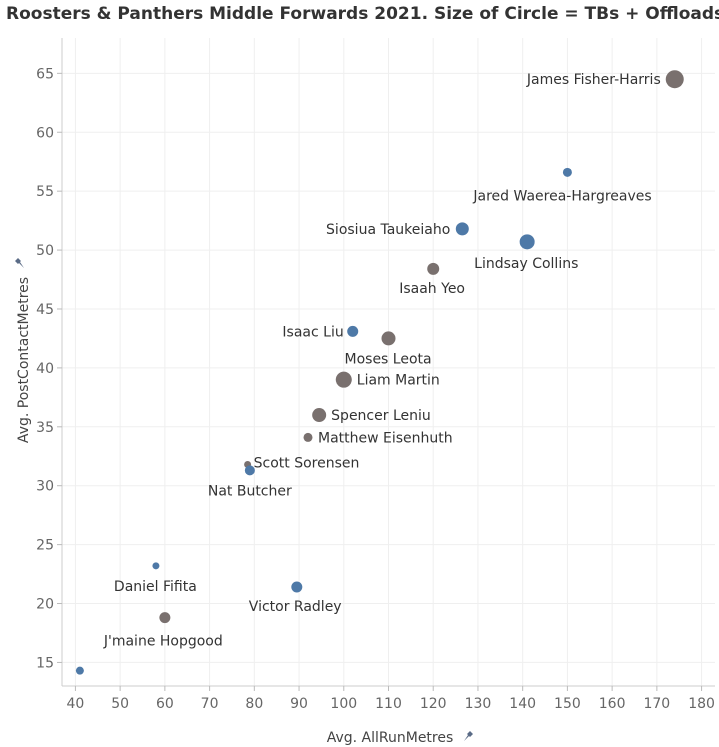  Describe the element at coordinates (701, 704) in the screenshot. I see `x-tick-label: 180` at that location.